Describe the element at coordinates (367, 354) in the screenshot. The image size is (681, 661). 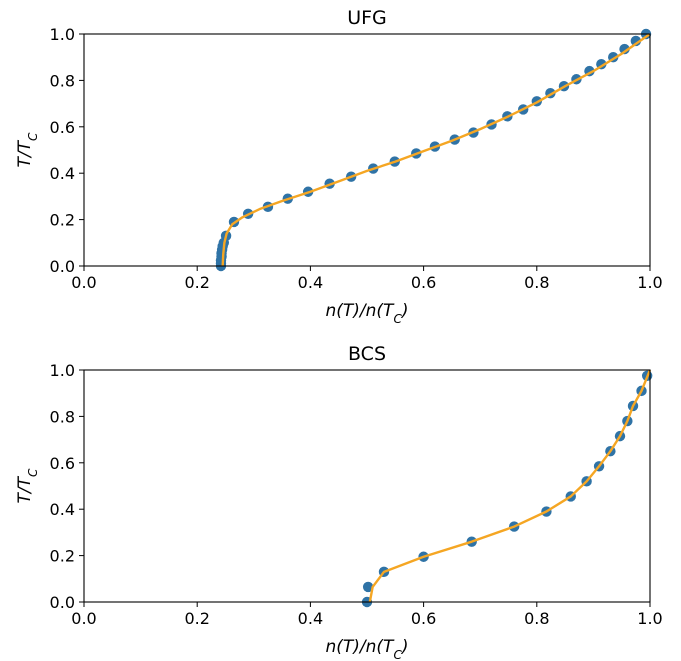
I see `chart-title: BCS` at that location.